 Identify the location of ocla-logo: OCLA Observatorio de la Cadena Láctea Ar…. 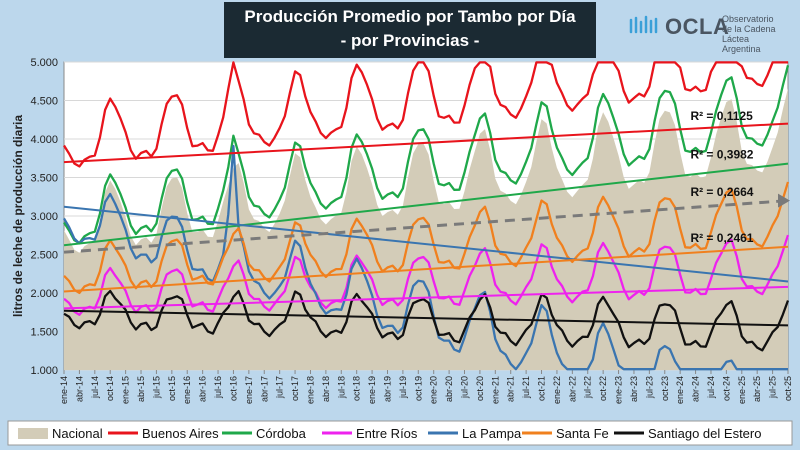
(712, 32).